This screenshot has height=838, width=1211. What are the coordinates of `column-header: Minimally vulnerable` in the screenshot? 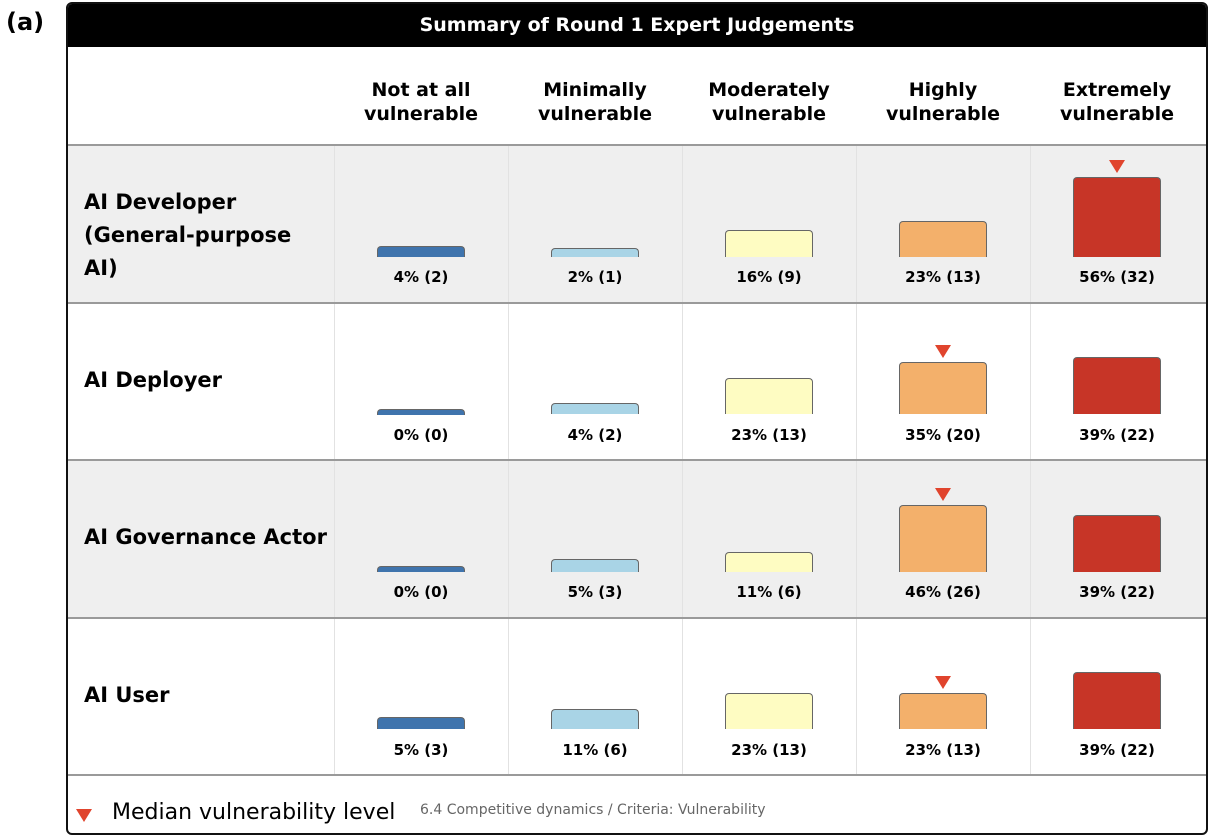 It's located at (595, 102).